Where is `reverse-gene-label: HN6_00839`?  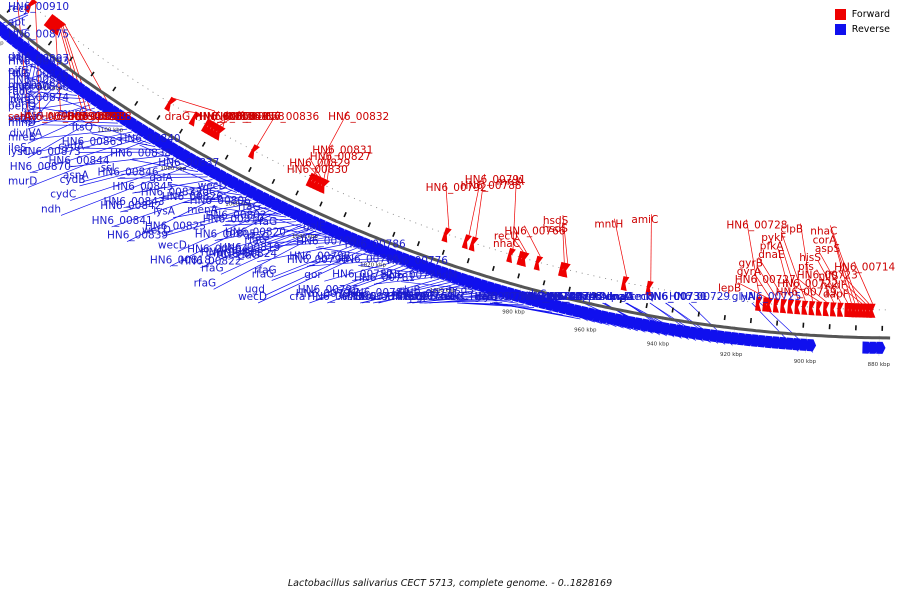
reverse-gene-label: HN6_00839 is located at coordinates (137, 236).